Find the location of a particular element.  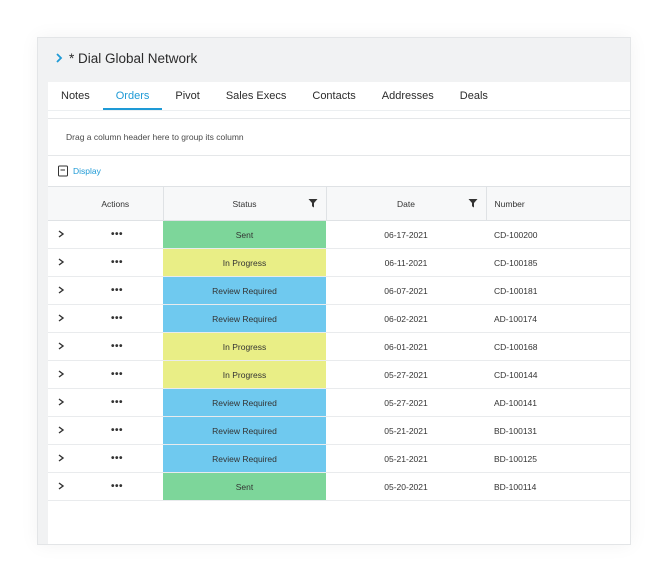

table-row: ••• In Progress 05-27-2021 CD-100144 is located at coordinates (339, 374).